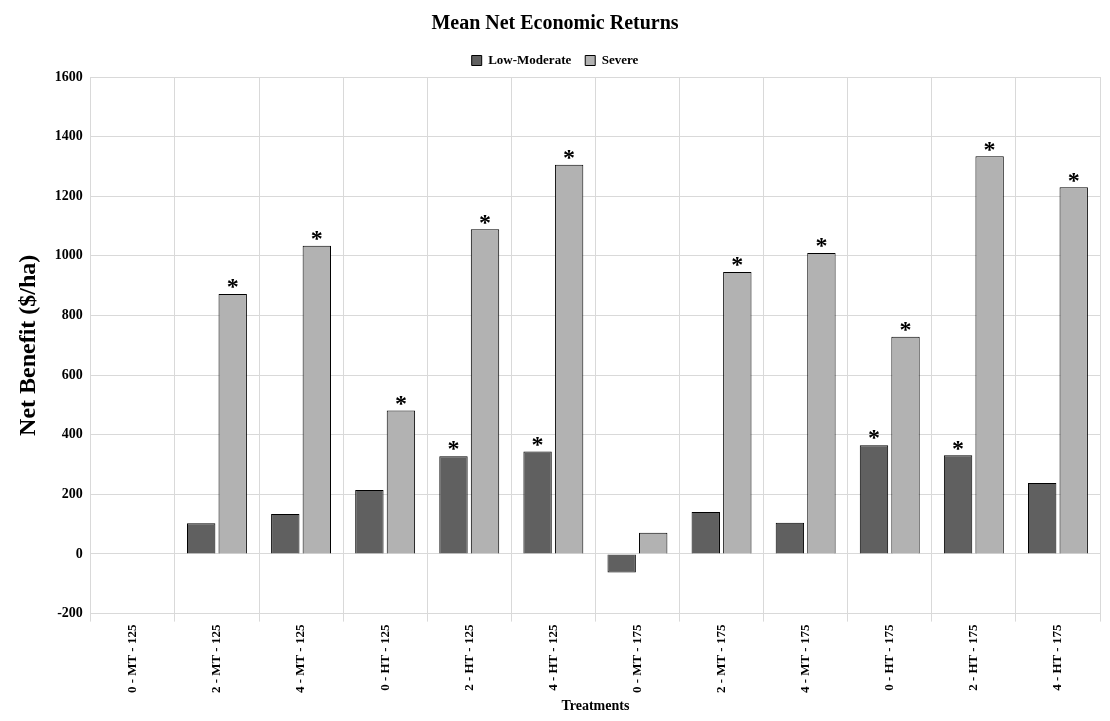 The image size is (1110, 721). Describe the element at coordinates (889, 657) in the screenshot. I see `x-tick-label: 0 - HT - 175` at that location.